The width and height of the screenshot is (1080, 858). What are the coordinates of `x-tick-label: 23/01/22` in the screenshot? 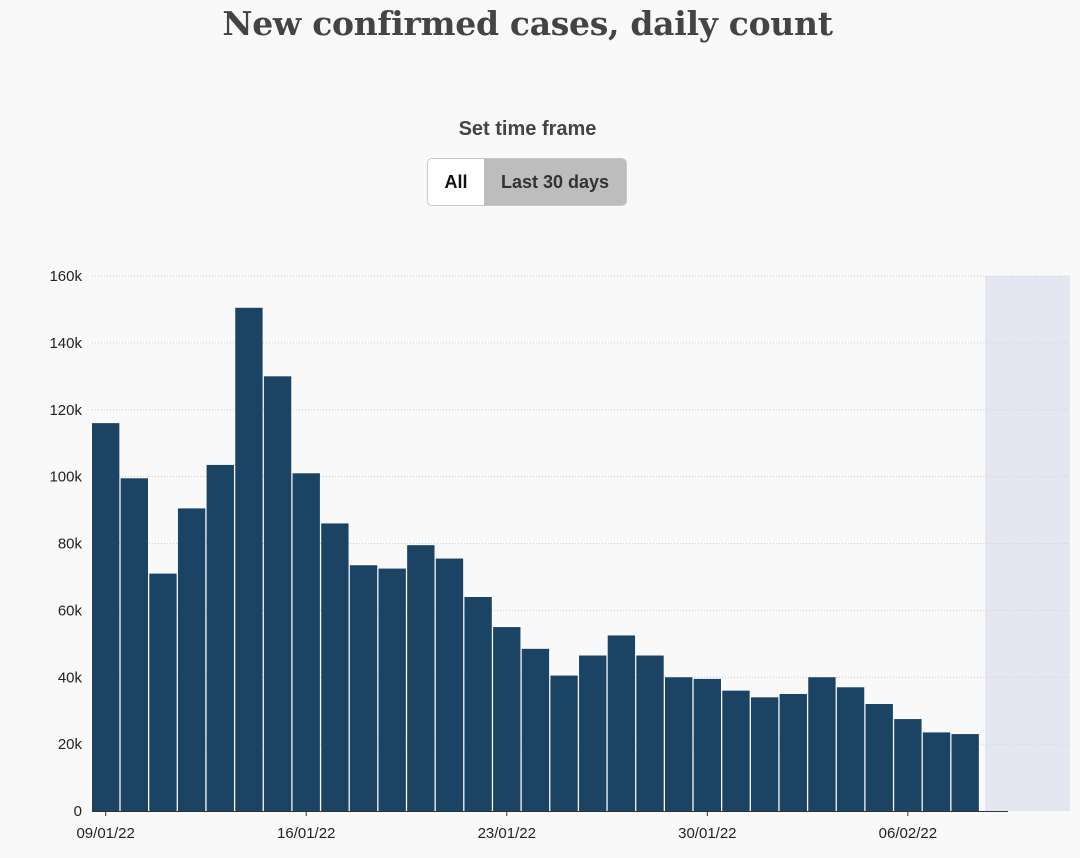 It's located at (507, 833).